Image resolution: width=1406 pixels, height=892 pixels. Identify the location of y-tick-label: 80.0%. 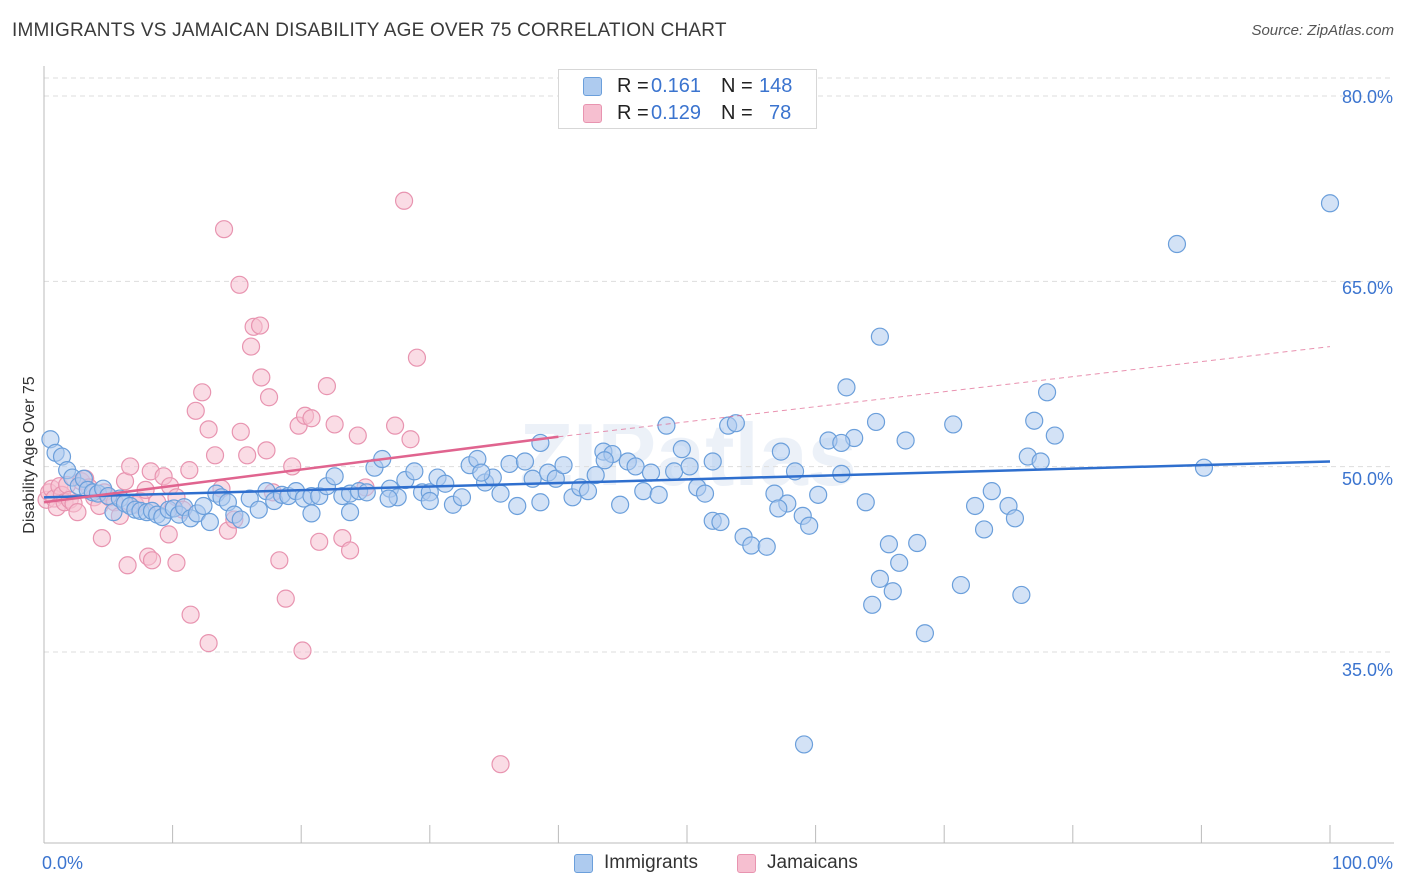
(1367, 97).